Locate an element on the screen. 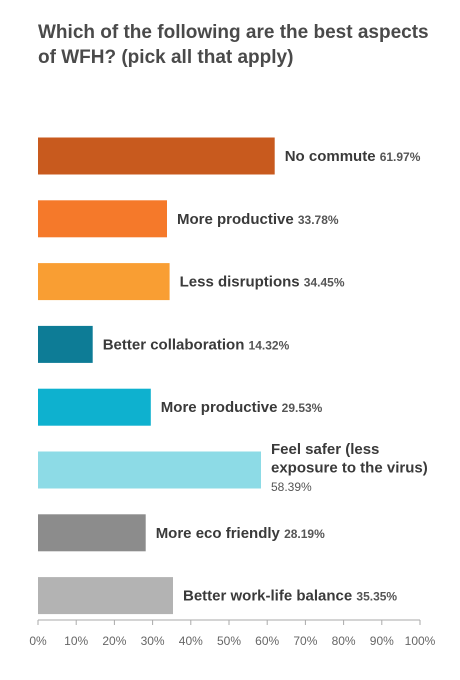 The width and height of the screenshot is (460, 680). x-tick-label: 100% is located at coordinates (420, 641).